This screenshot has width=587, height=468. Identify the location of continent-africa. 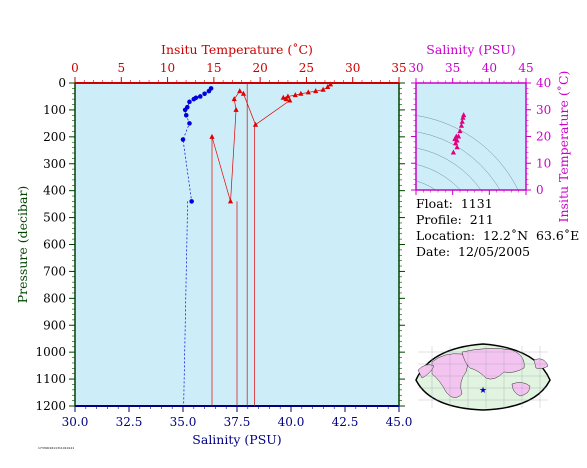
(449, 375).